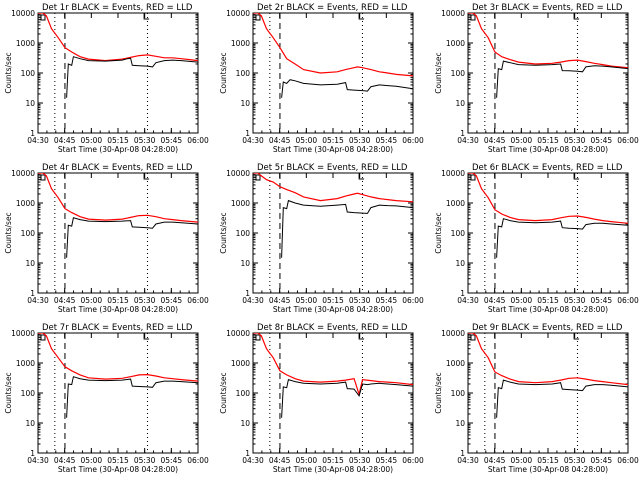 This screenshot has width=640, height=480. What do you see at coordinates (332, 8) in the screenshot?
I see `chart-title: Det 2r BLACK = Events, RED = LLD` at bounding box center [332, 8].